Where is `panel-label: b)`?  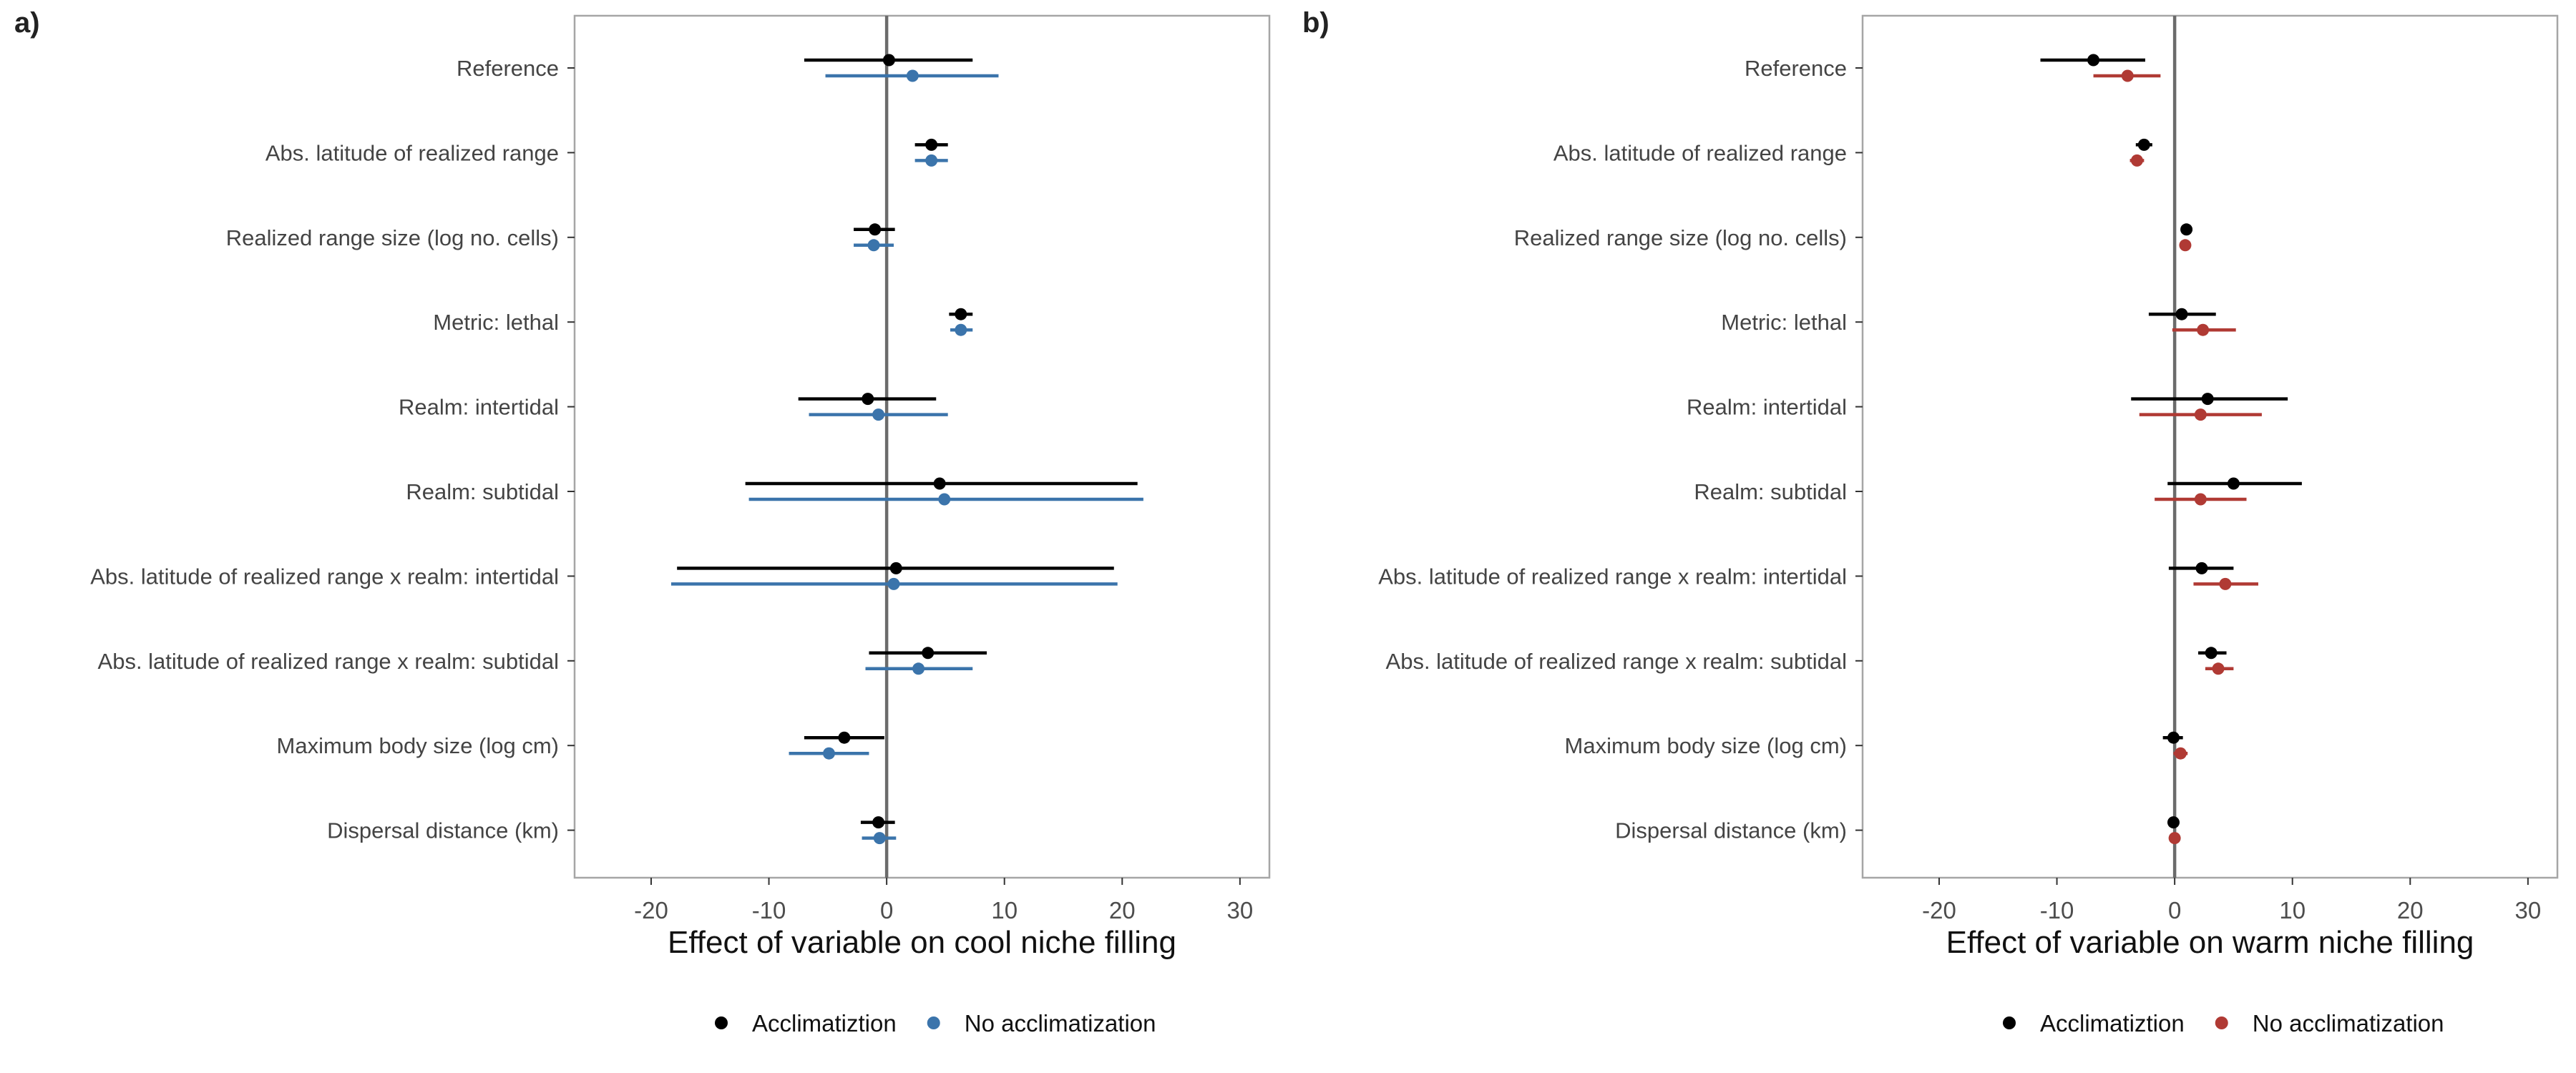 panel-label: b) is located at coordinates (1316, 23).